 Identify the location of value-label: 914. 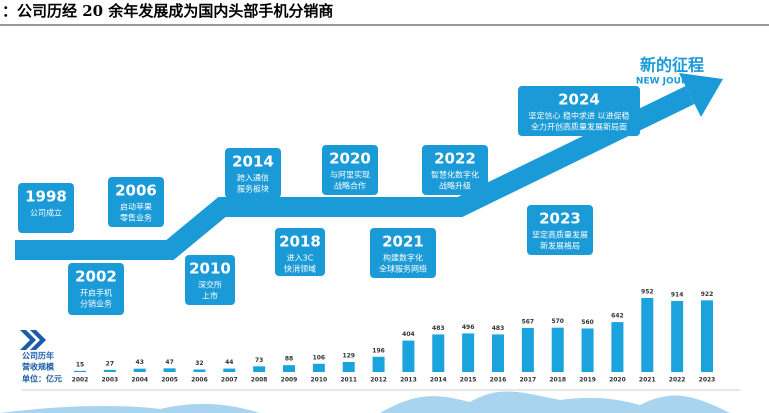
(677, 294).